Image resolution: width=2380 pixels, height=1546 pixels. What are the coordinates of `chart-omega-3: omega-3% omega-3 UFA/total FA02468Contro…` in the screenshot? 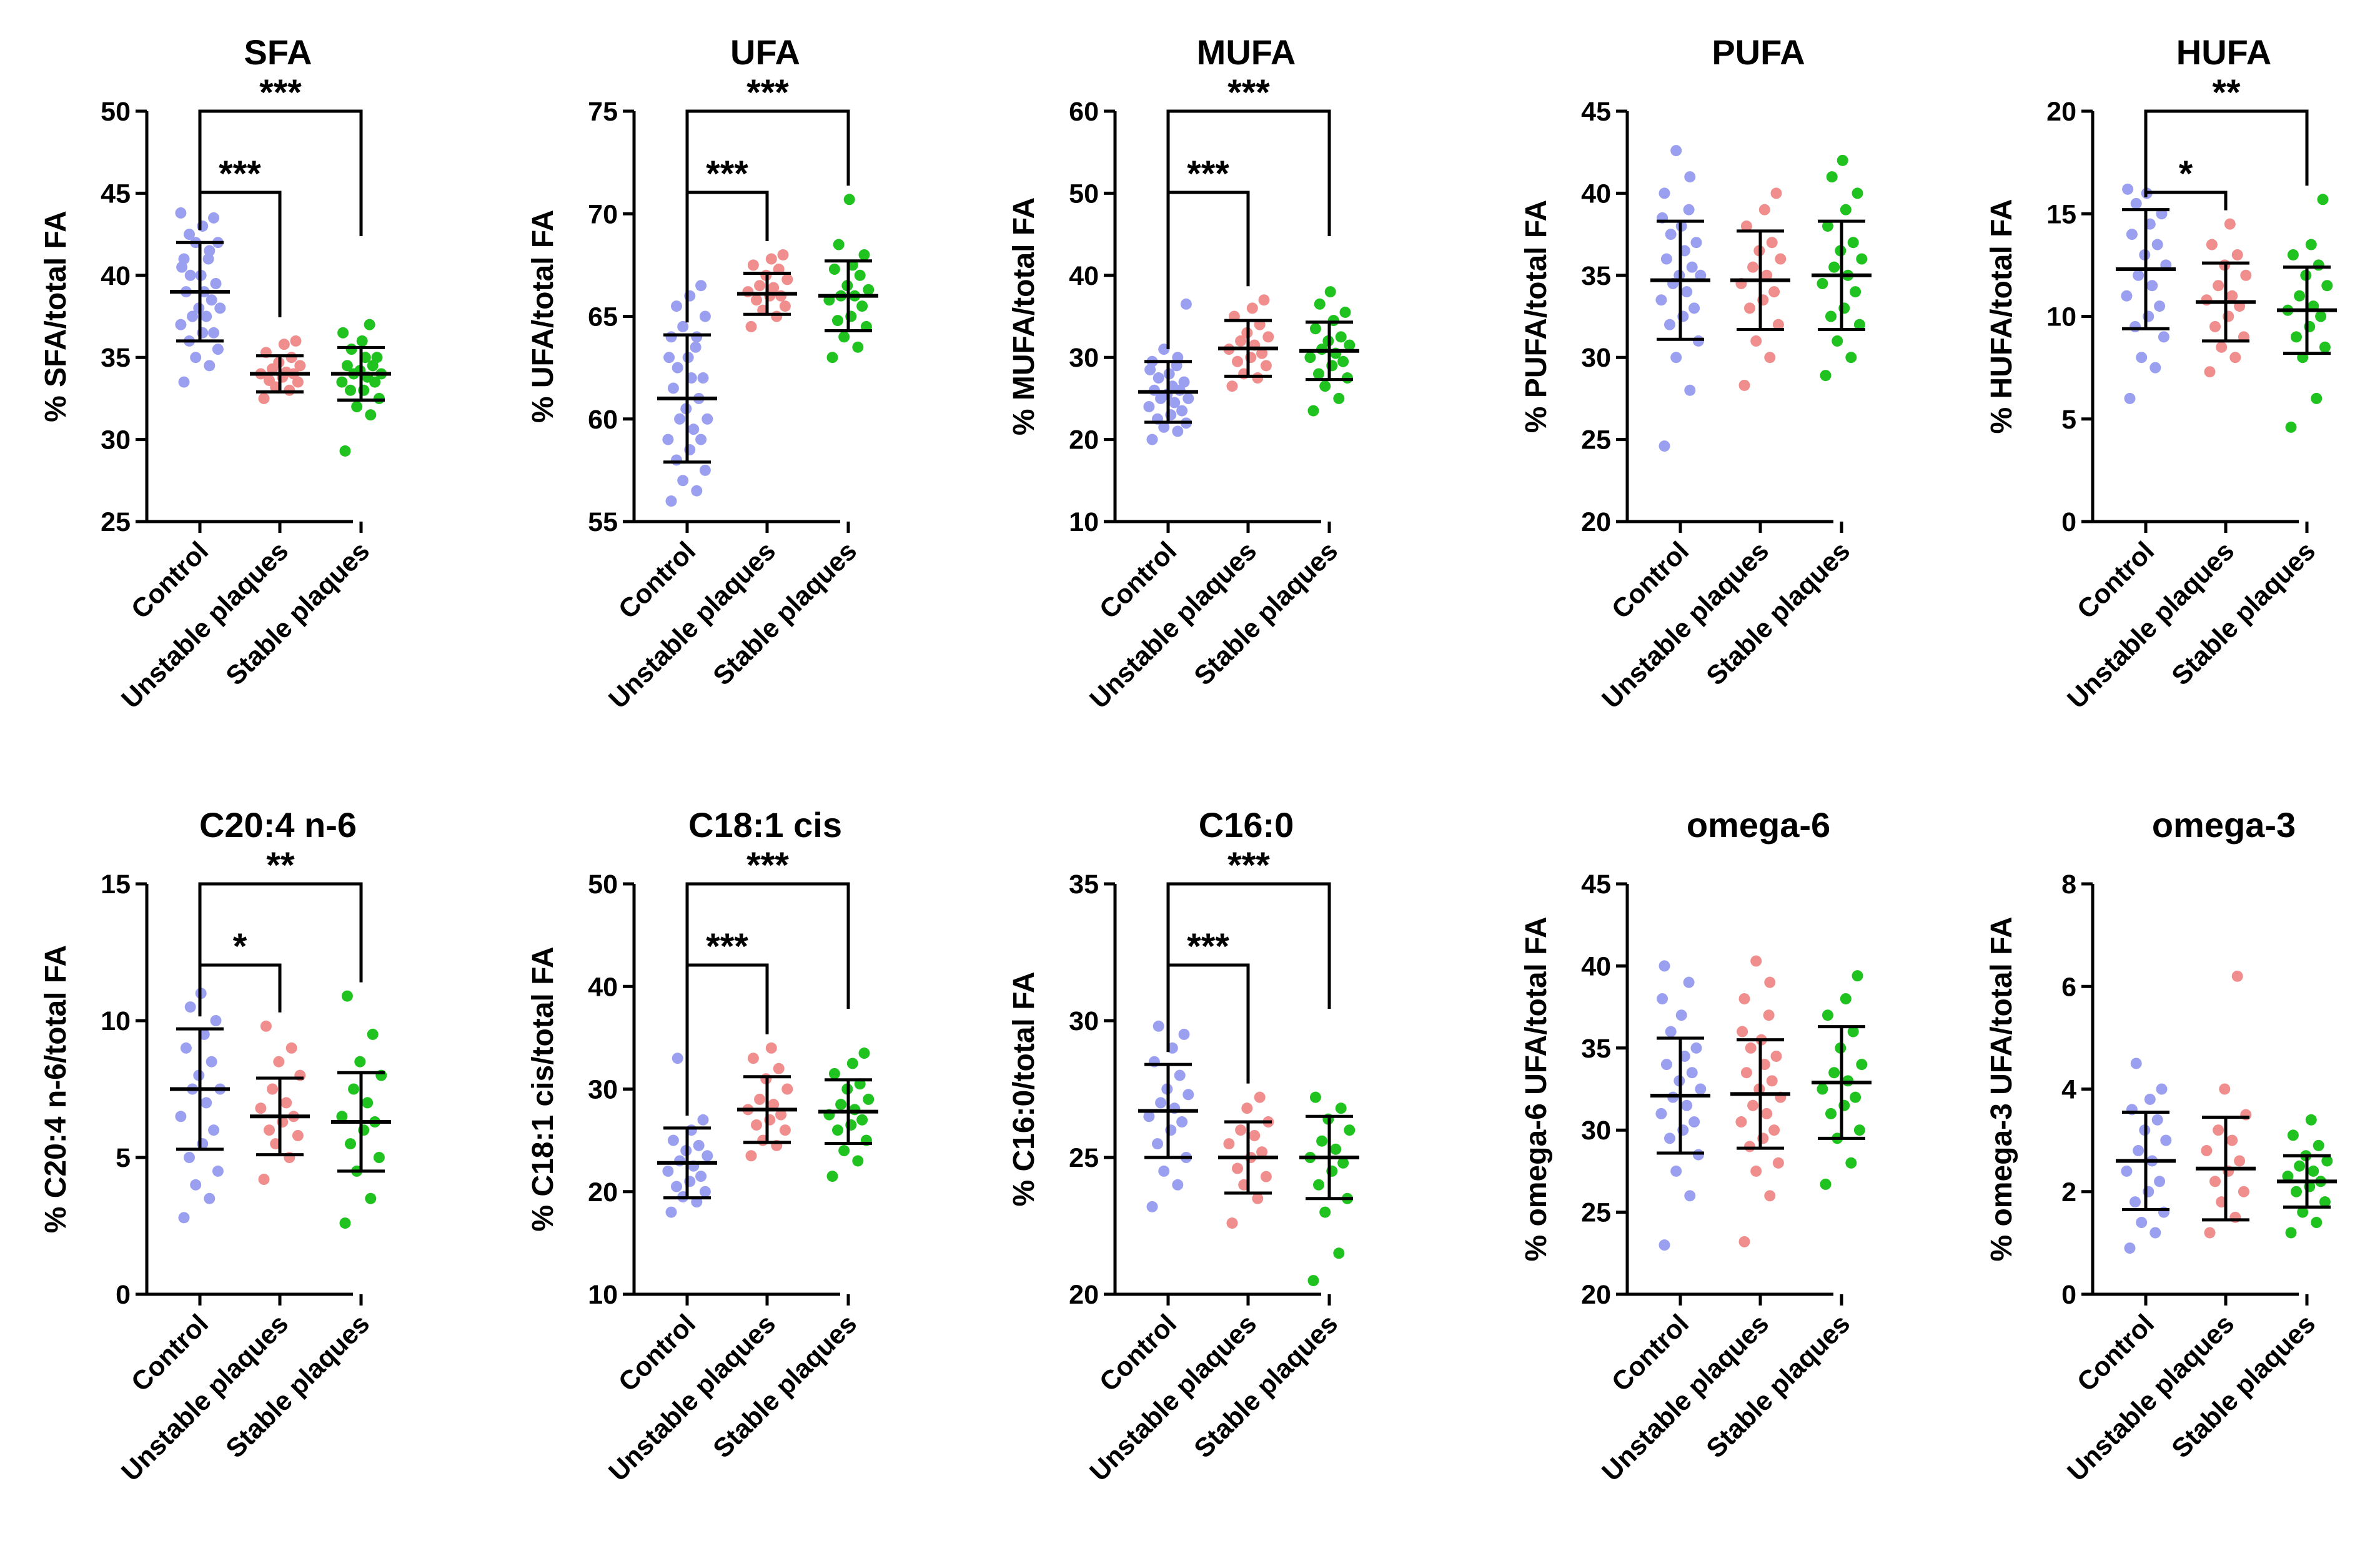 It's located at (2161, 1146).